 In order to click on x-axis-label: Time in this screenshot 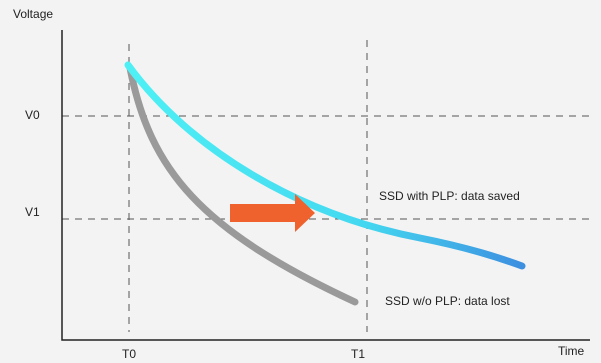, I will do `click(571, 351)`.